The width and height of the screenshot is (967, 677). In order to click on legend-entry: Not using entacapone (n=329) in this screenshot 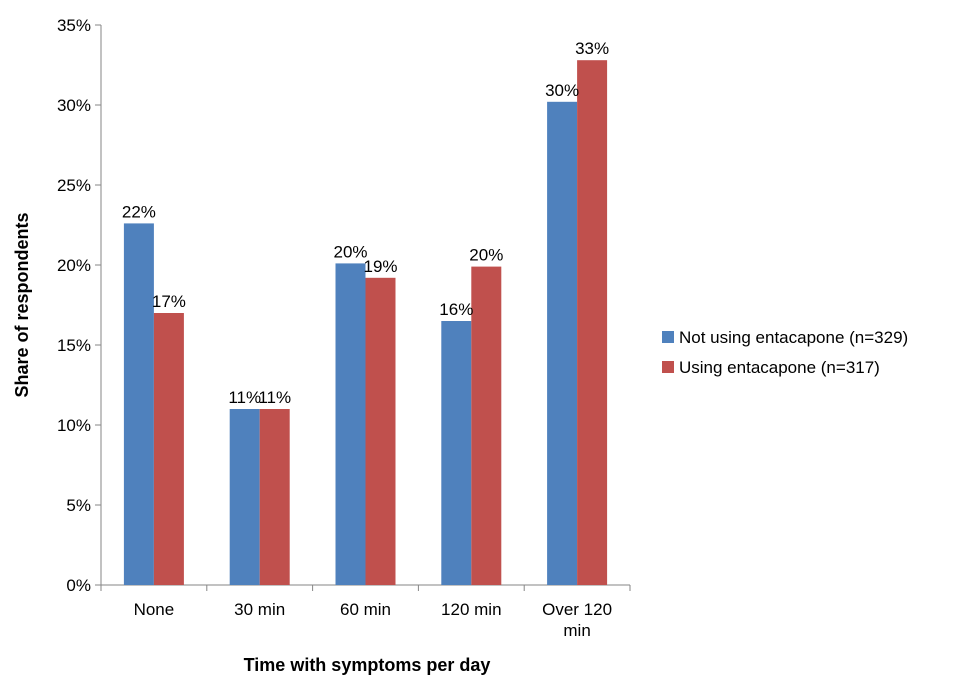, I will do `click(793, 337)`.